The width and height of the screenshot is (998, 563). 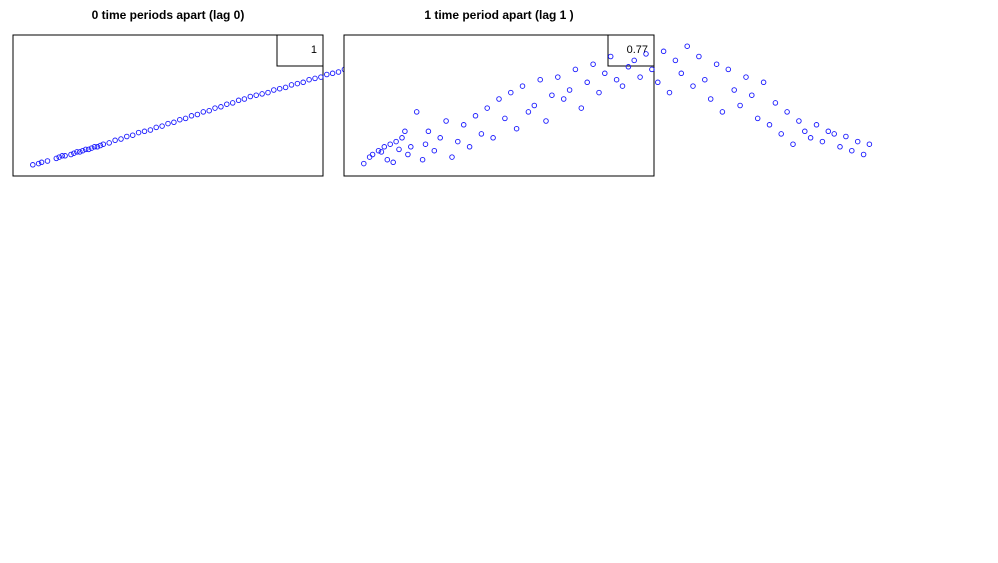 I want to click on panel-title: 0 time periods apart (lag 0), so click(x=168, y=15).